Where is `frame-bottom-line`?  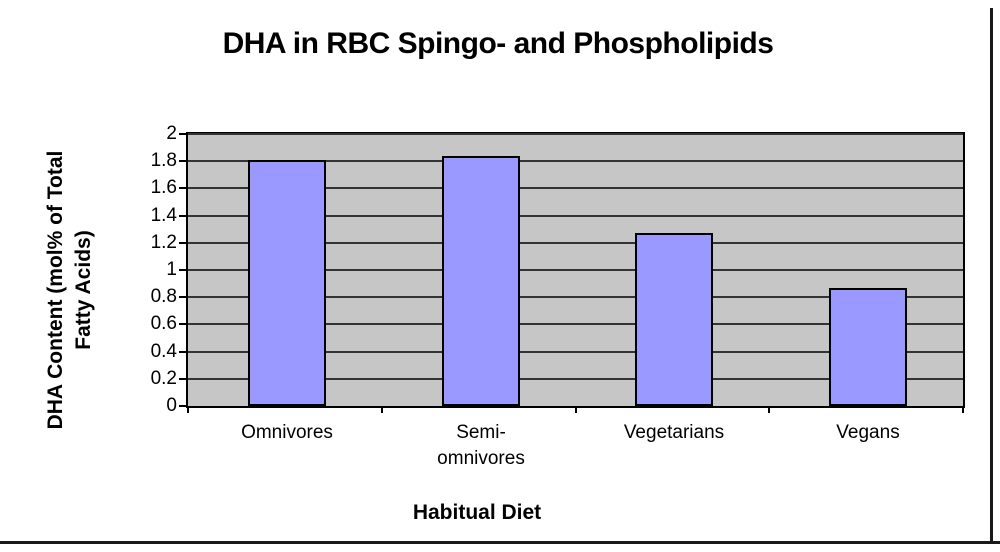 frame-bottom-line is located at coordinates (500, 542).